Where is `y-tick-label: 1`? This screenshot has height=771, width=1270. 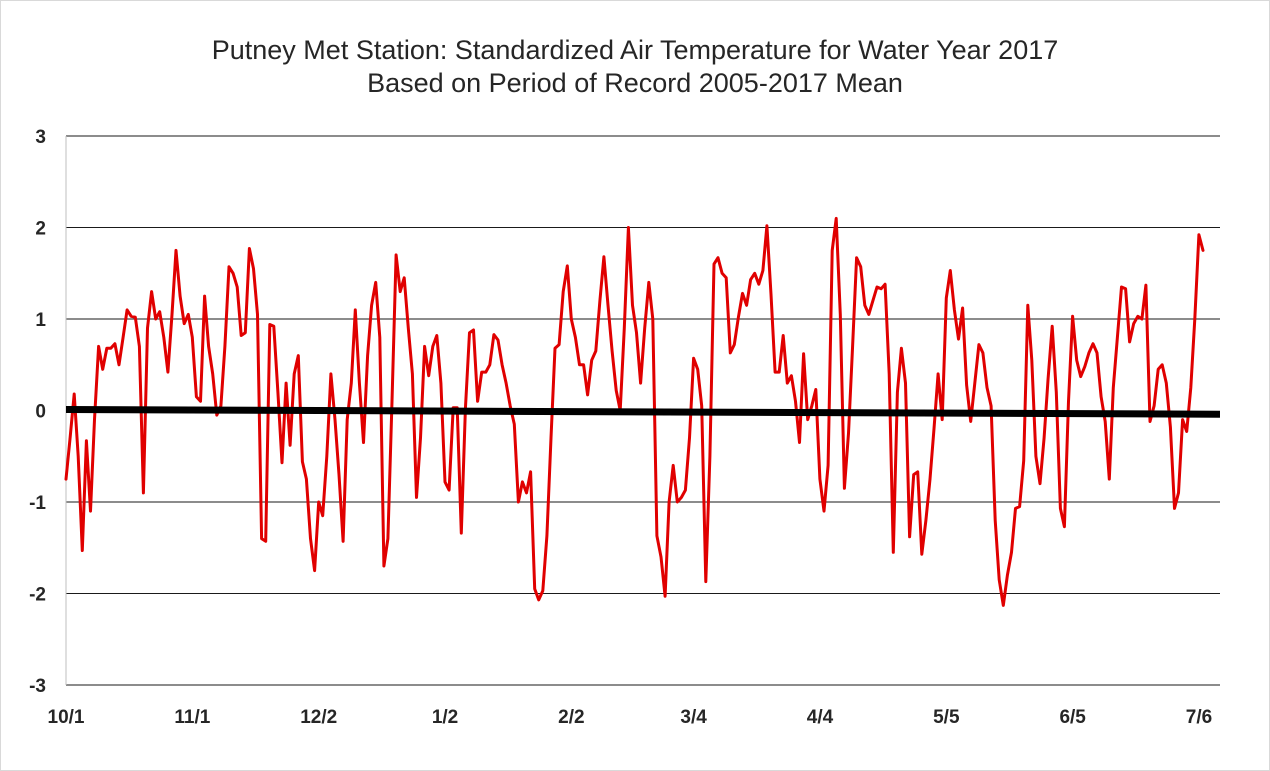 y-tick-label: 1 is located at coordinates (40, 320).